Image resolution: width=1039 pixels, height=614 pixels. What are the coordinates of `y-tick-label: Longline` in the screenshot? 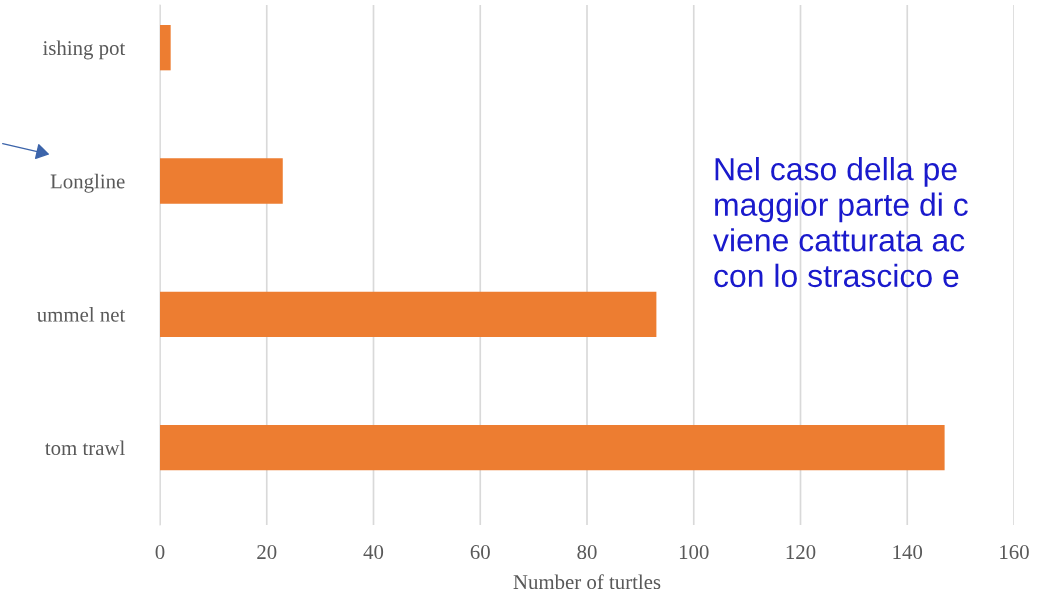 It's located at (87, 183).